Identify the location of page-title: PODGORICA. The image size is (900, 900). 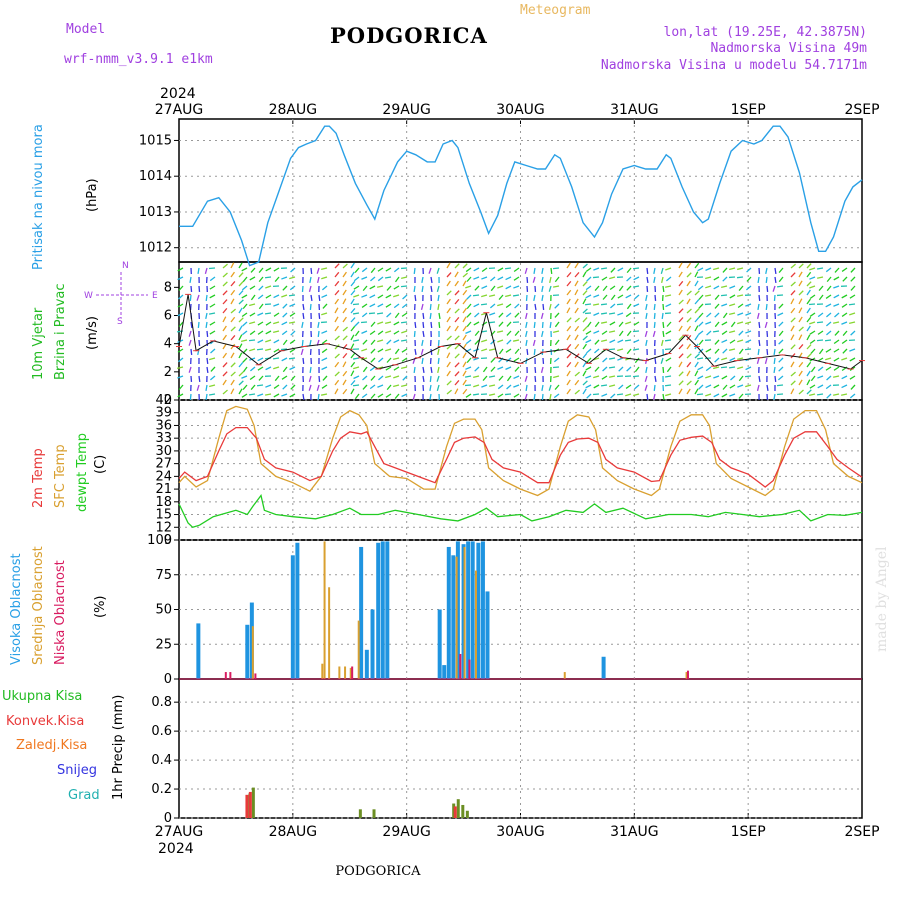
(409, 35).